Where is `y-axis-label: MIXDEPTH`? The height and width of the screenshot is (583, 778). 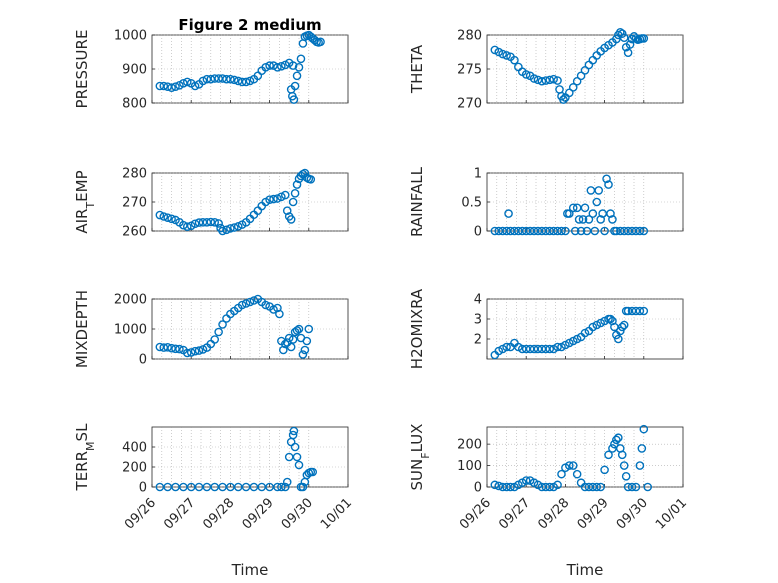 y-axis-label: MIXDEPTH is located at coordinates (82, 329).